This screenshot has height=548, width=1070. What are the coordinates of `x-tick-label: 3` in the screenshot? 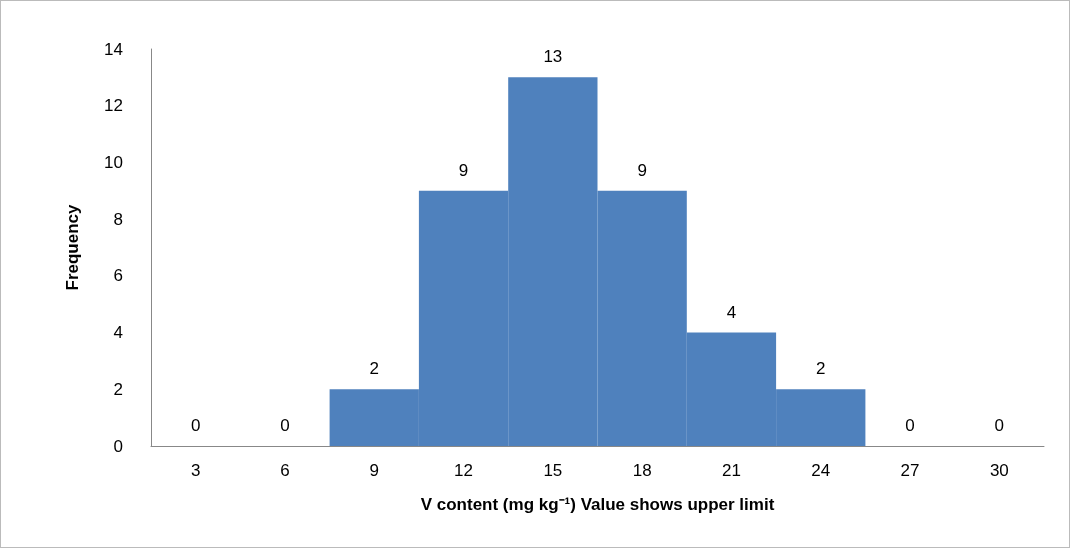 It's located at (195, 470).